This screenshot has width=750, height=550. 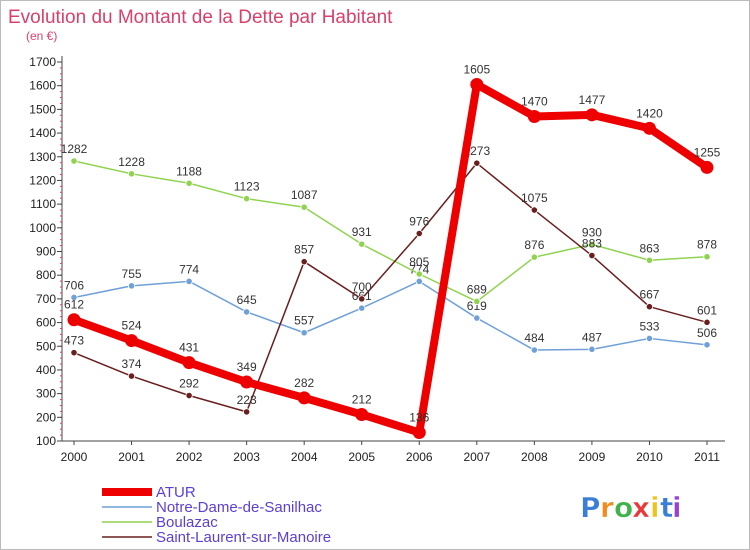 I want to click on data-label: 857, so click(x=304, y=250).